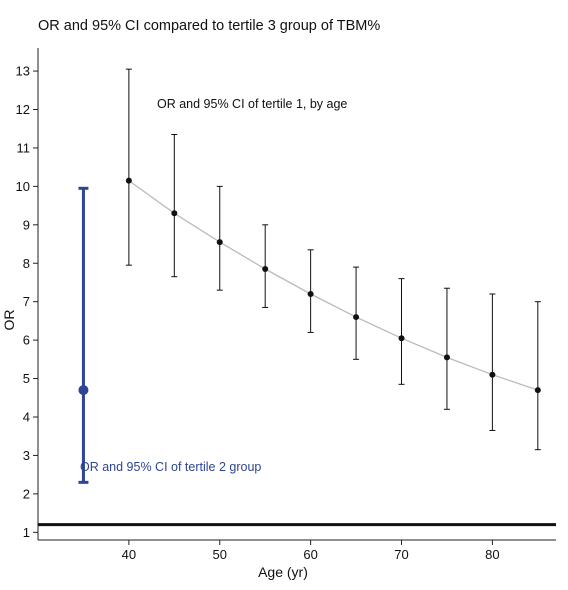 Image resolution: width=568 pixels, height=590 pixels. I want to click on x-tick-label: 40, so click(129, 554).